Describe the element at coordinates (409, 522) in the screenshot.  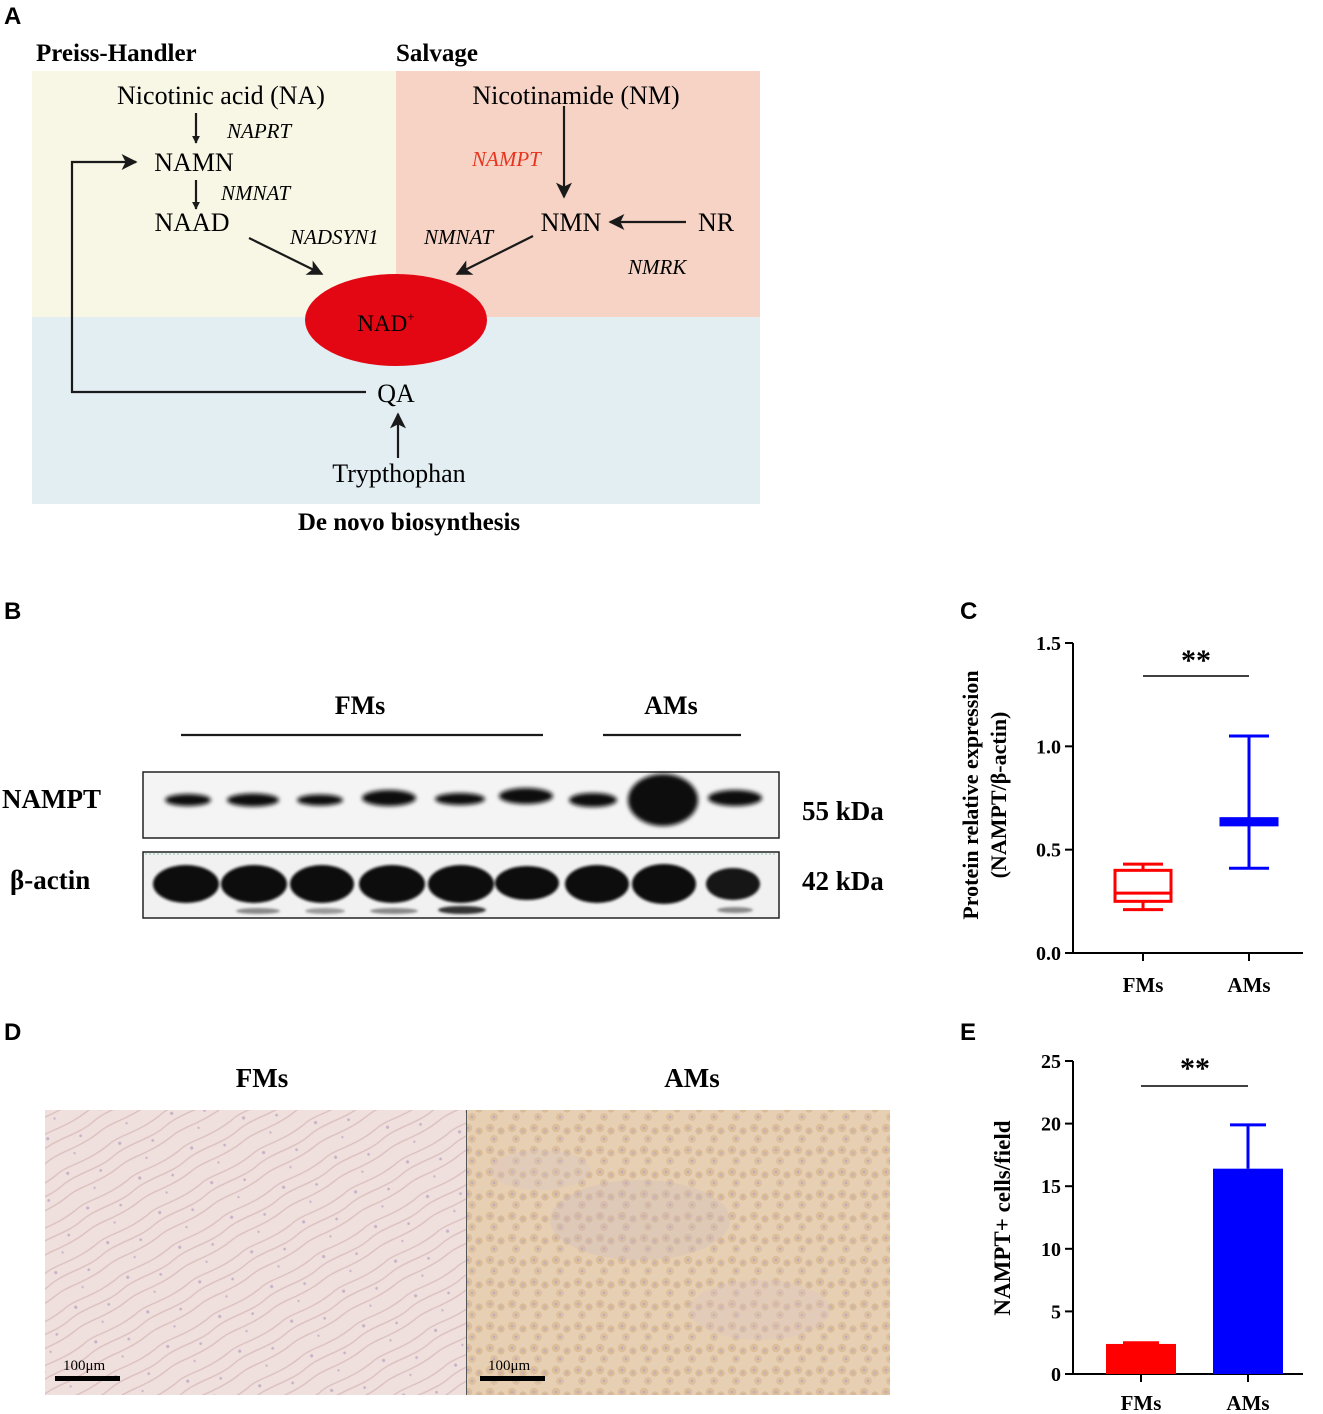
I see `de-novo-title: De novo biosynthesis` at that location.